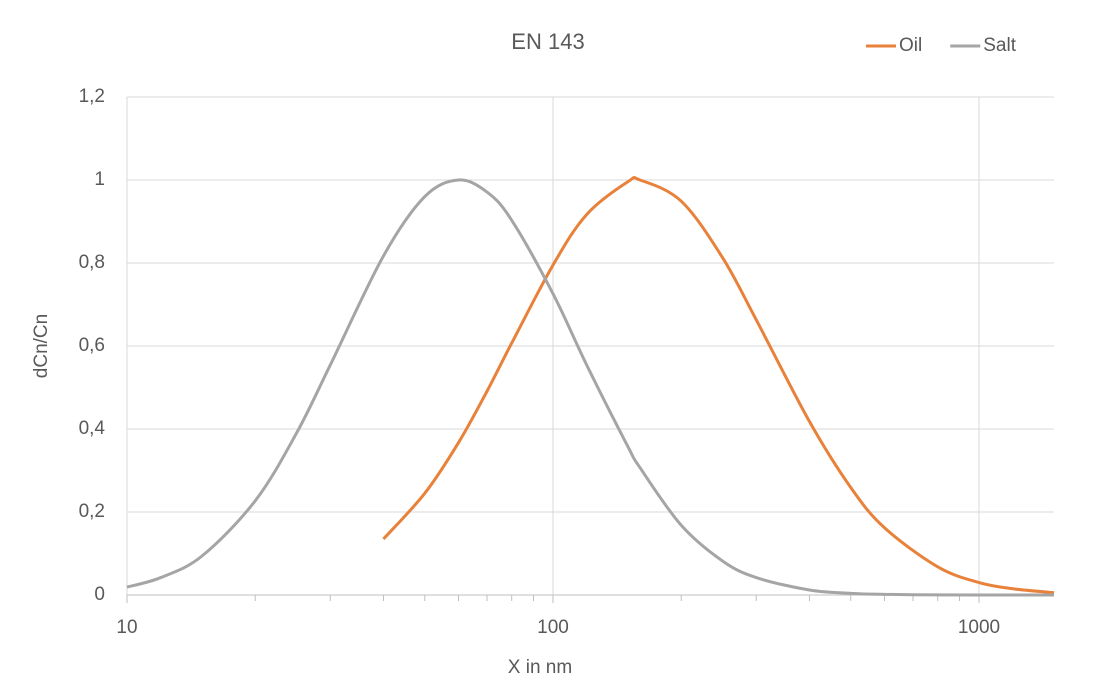 The height and width of the screenshot is (700, 1094). What do you see at coordinates (126, 627) in the screenshot?
I see `x-tick-label: 10` at bounding box center [126, 627].